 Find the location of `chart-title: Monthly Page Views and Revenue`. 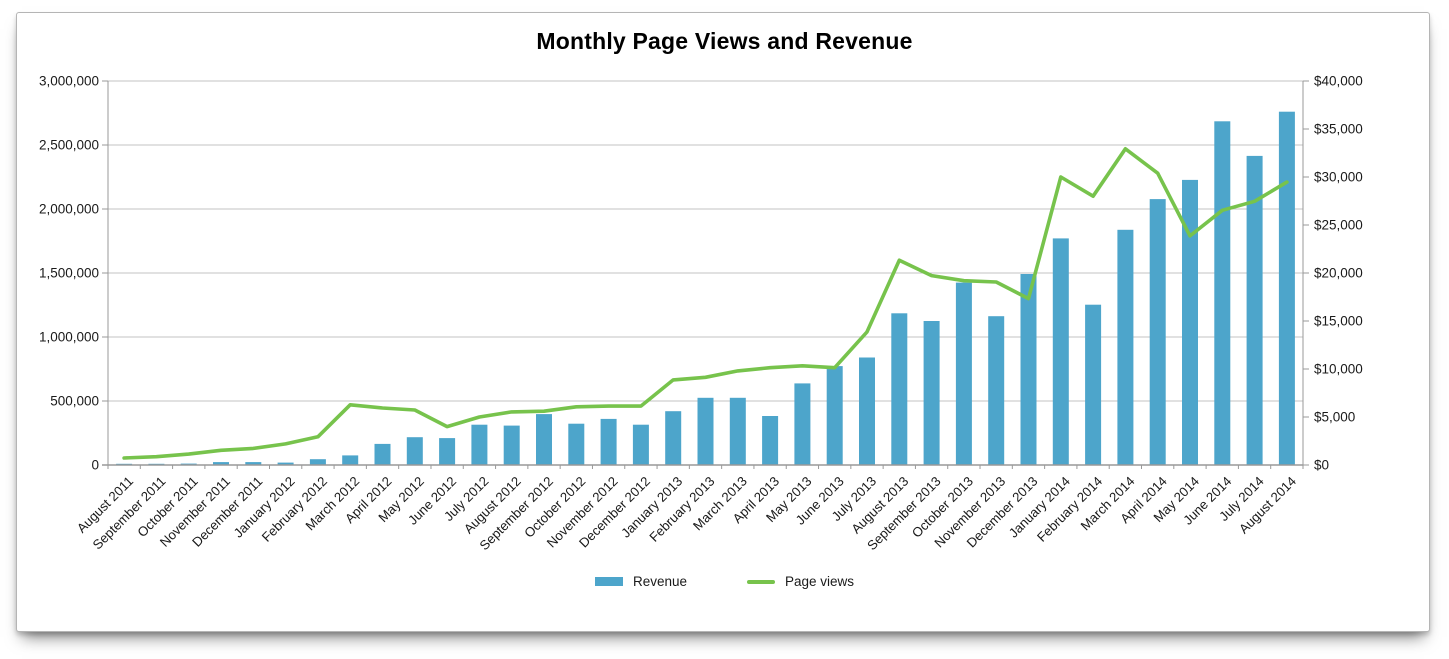

chart-title: Monthly Page Views and Revenue is located at coordinates (724, 41).